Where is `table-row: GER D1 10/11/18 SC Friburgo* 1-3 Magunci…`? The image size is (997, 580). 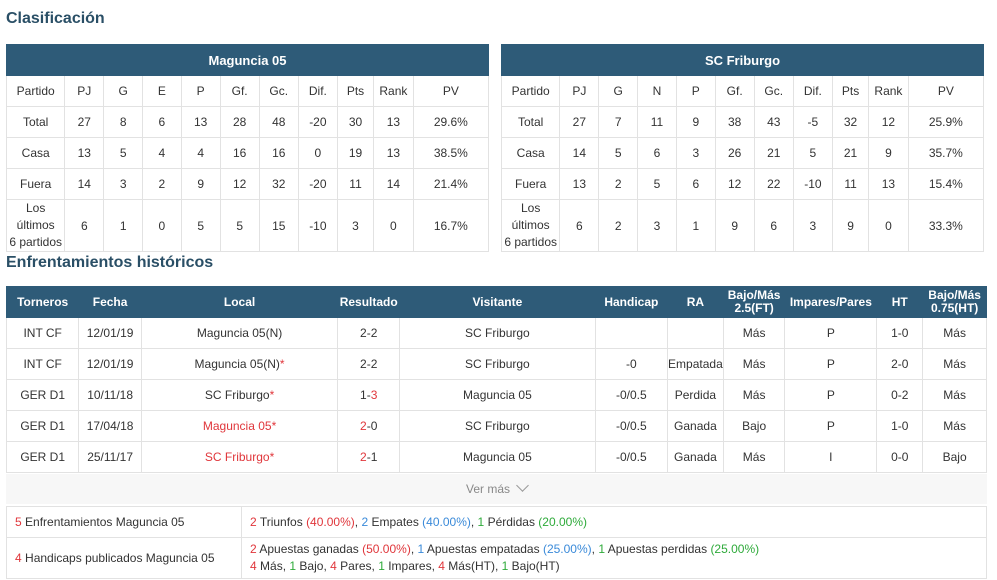 table-row: GER D1 10/11/18 SC Friburgo* 1-3 Magunci… is located at coordinates (496, 395).